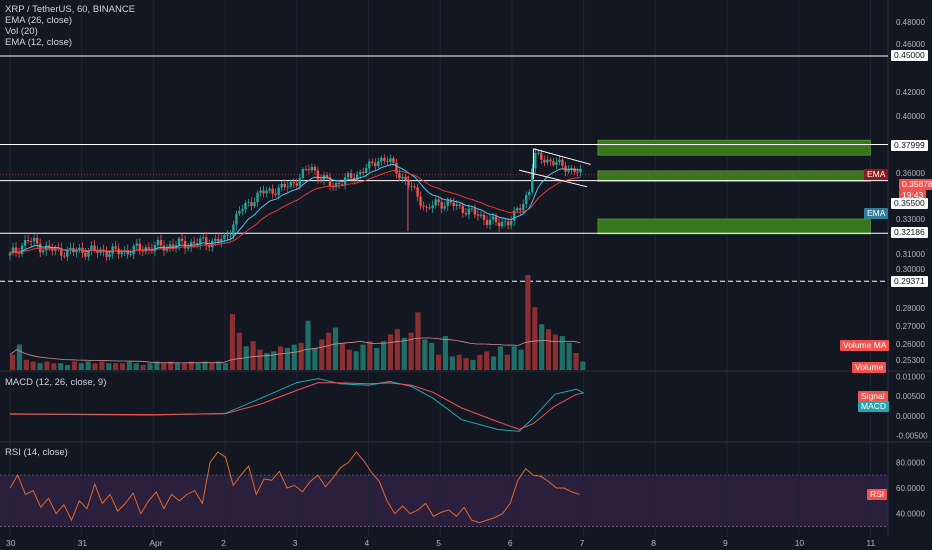  Describe the element at coordinates (83, 543) in the screenshot. I see `x-tick-label: 31` at that location.